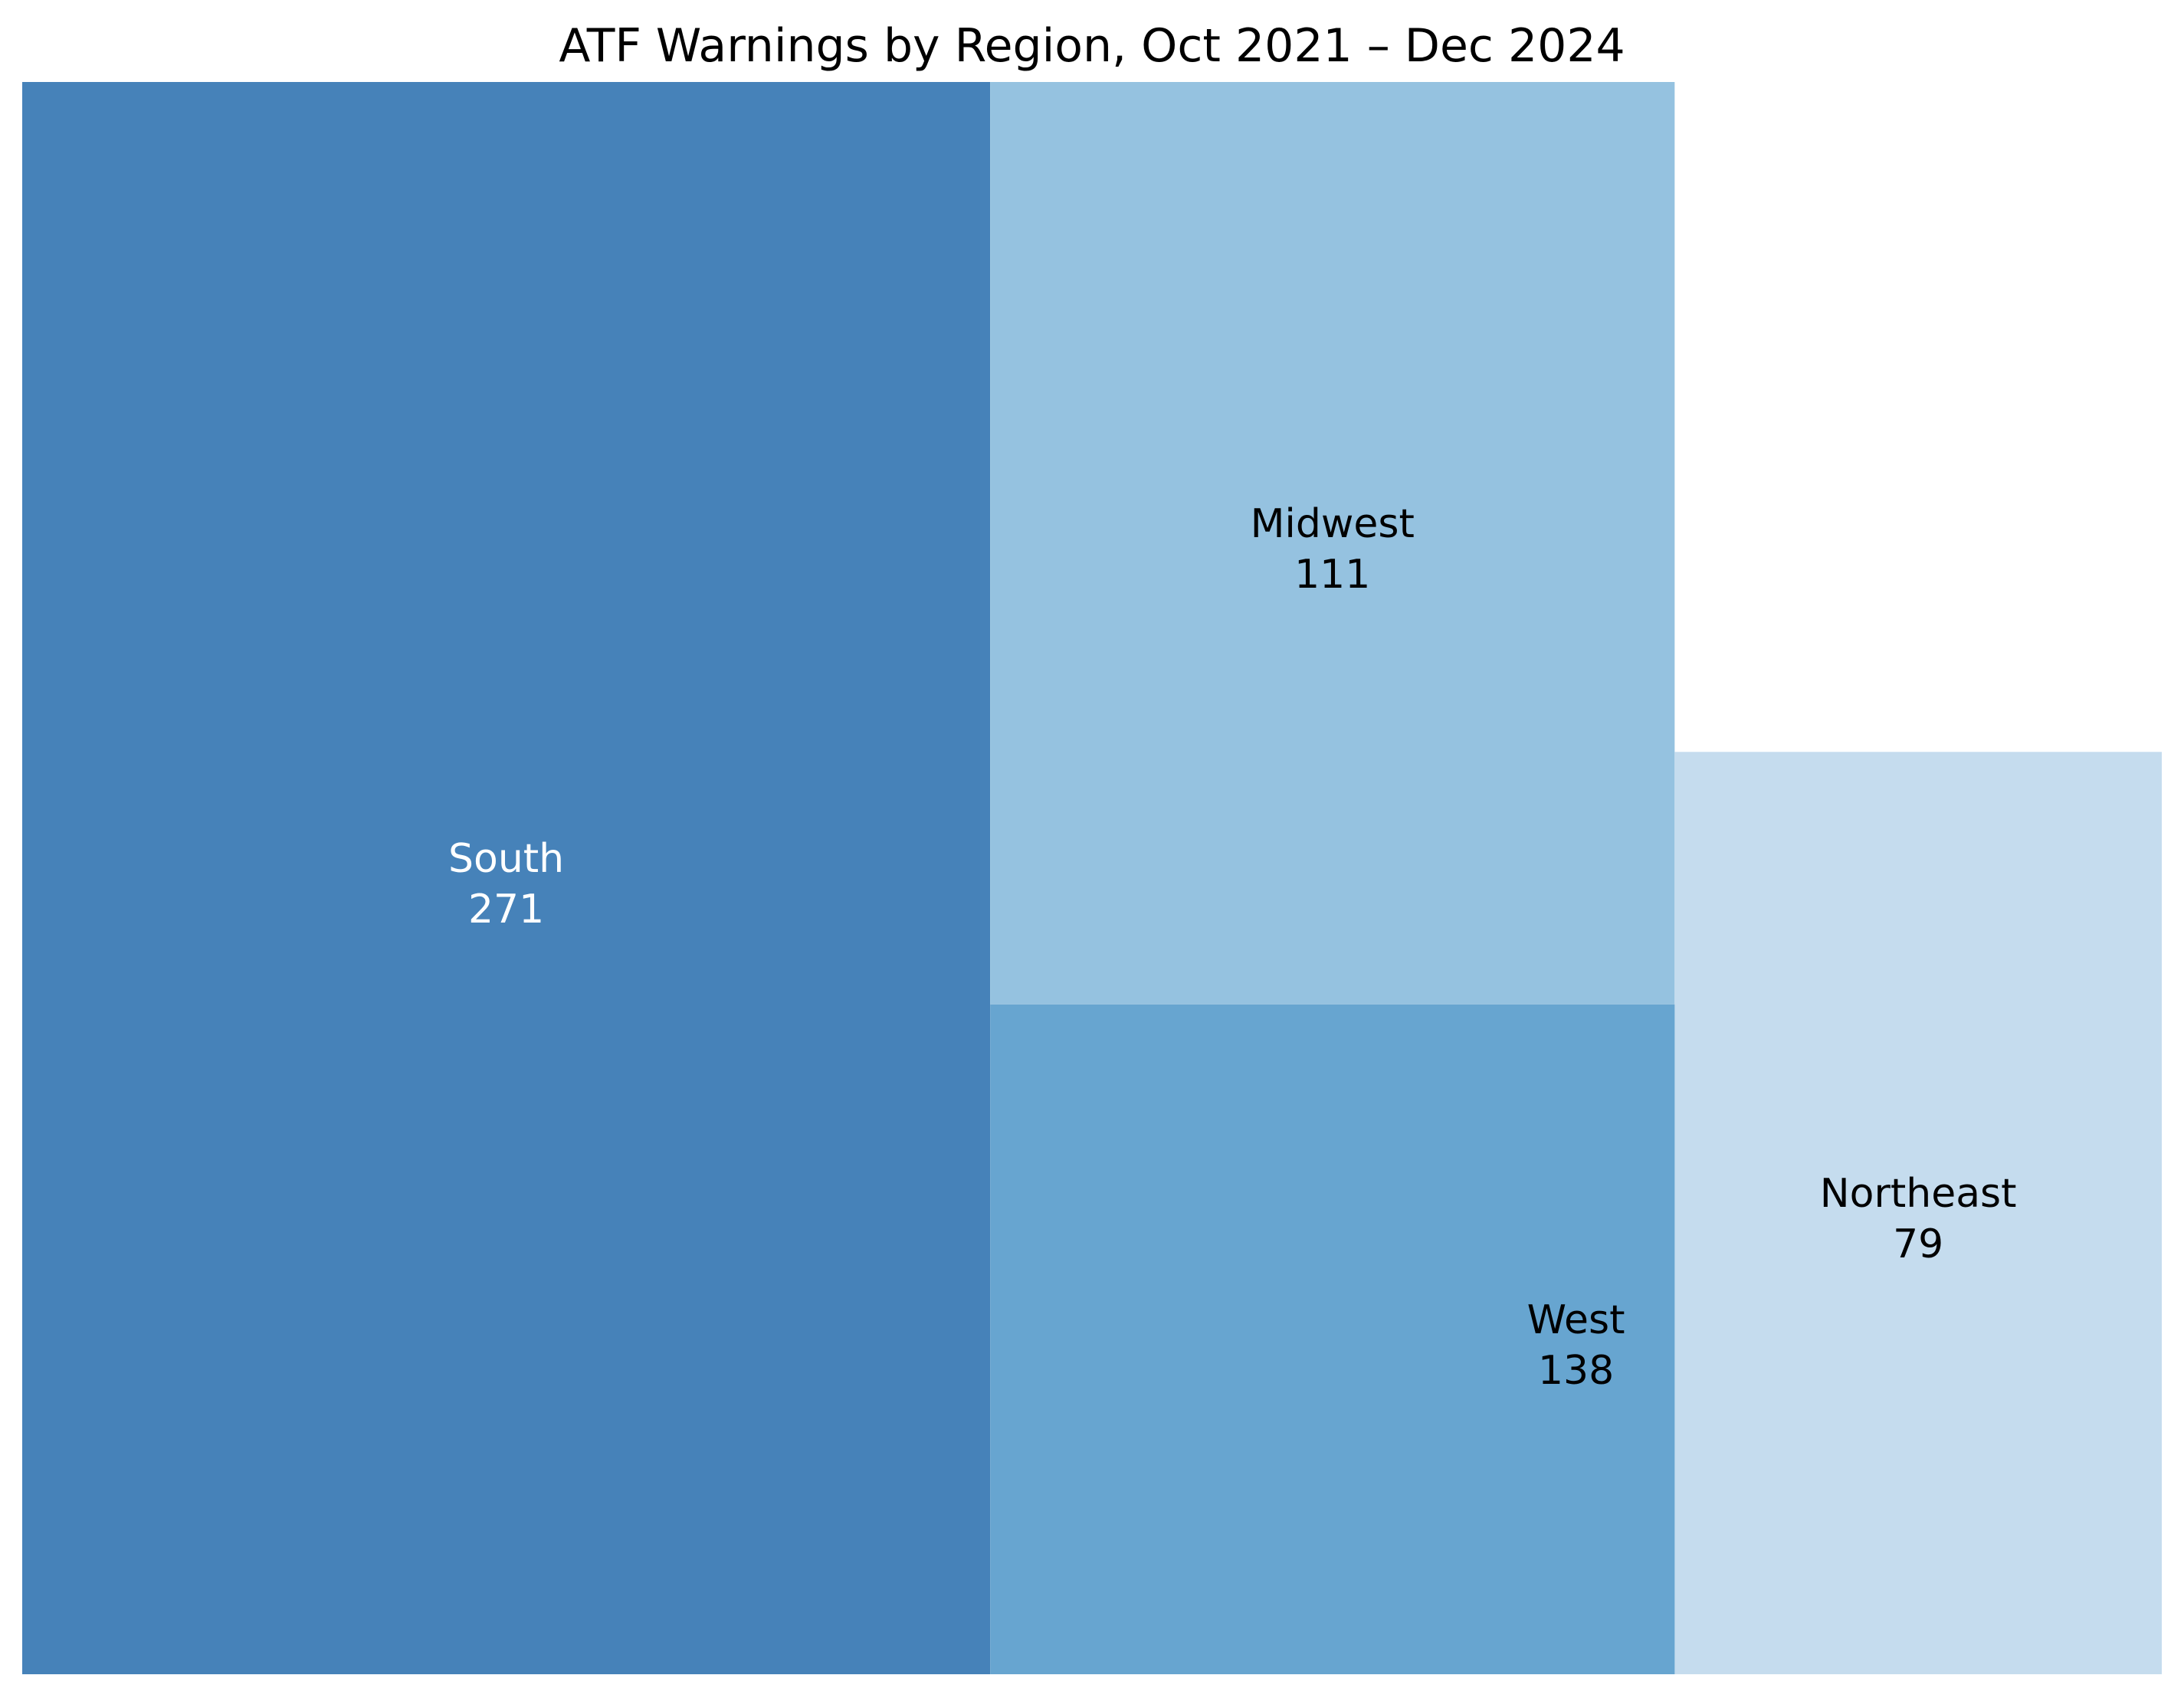 This screenshot has height=1698, width=2184. Describe the element at coordinates (506, 859) in the screenshot. I see `tile-label-south: South` at that location.